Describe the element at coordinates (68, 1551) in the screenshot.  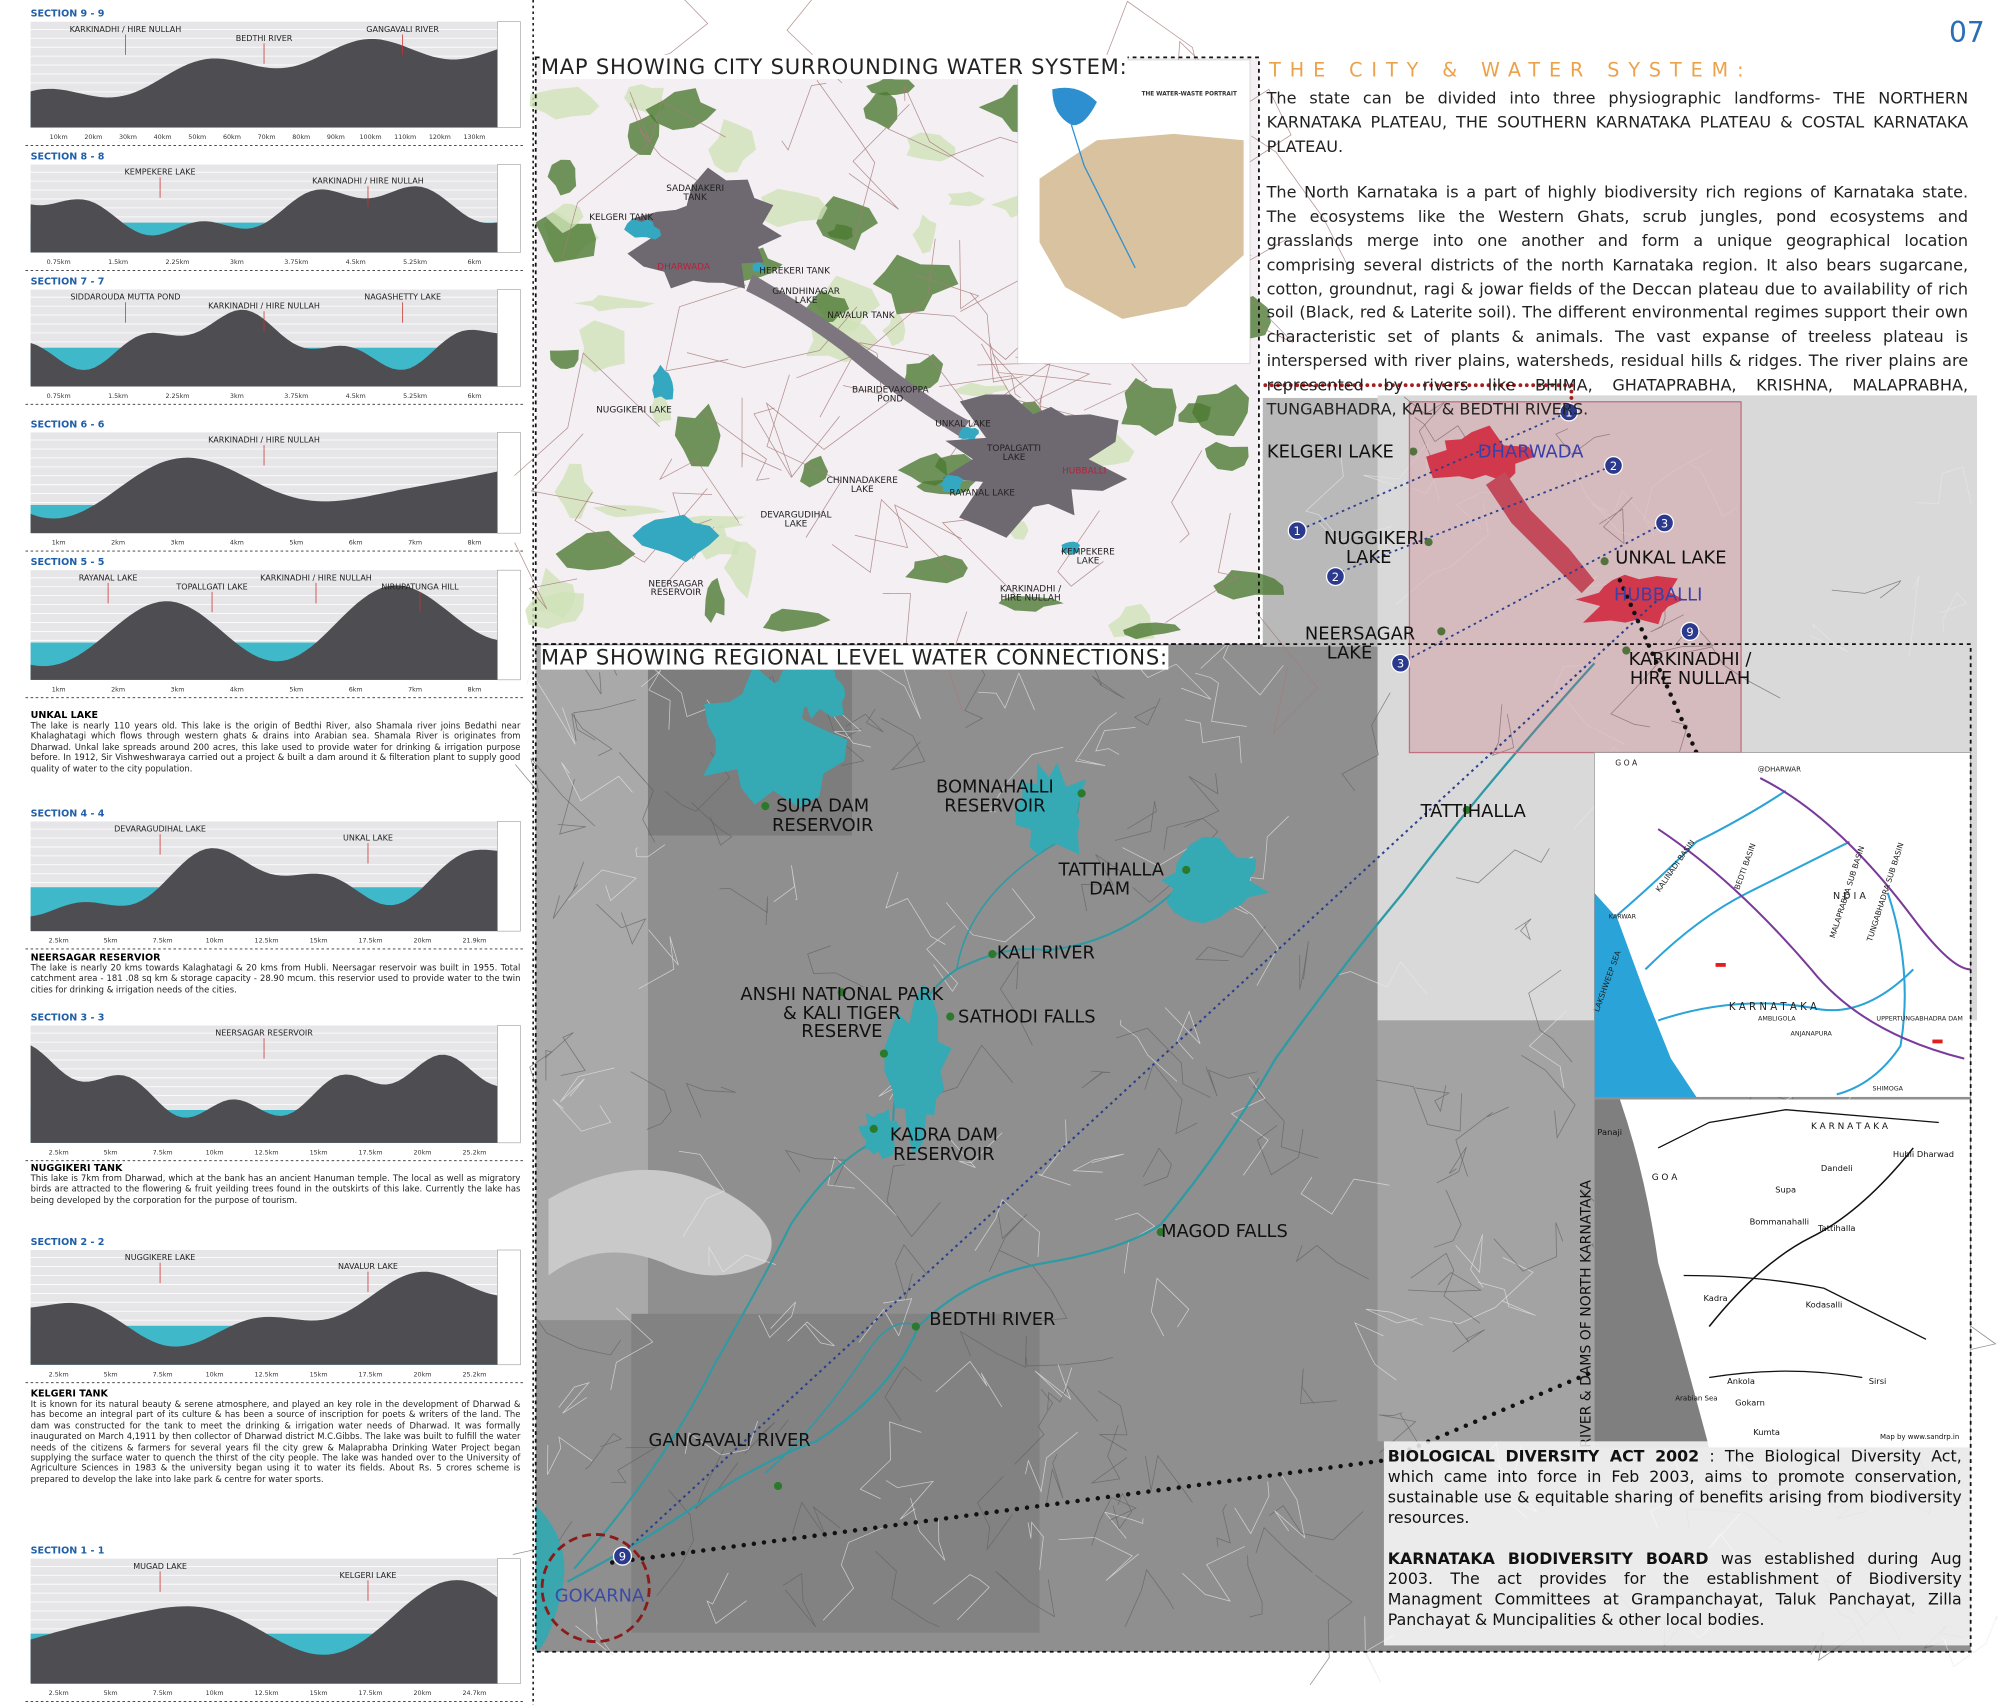
I see `section-title: SECTION 1 - 1` at that location.